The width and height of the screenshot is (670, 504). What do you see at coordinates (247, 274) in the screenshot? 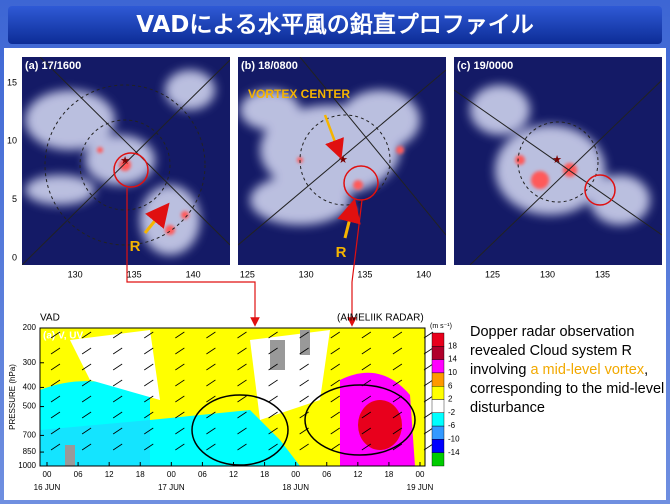
I see `lon-tick-label: 125` at bounding box center [247, 274].